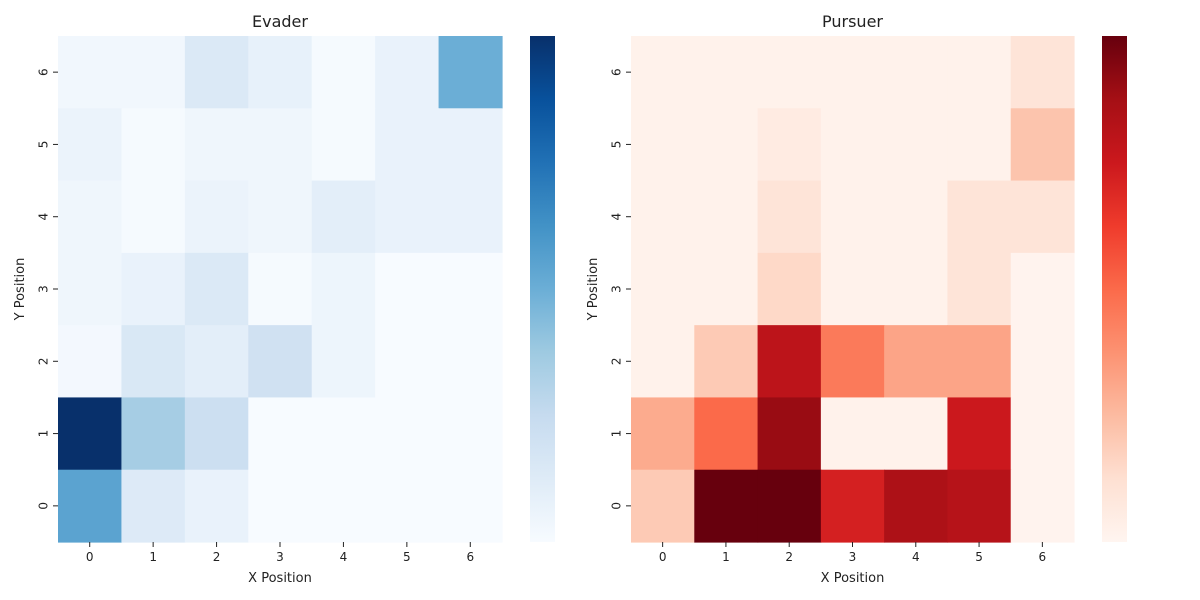 The height and width of the screenshot is (600, 1200). Describe the element at coordinates (280, 557) in the screenshot. I see `x-tick-label: 3` at that location.